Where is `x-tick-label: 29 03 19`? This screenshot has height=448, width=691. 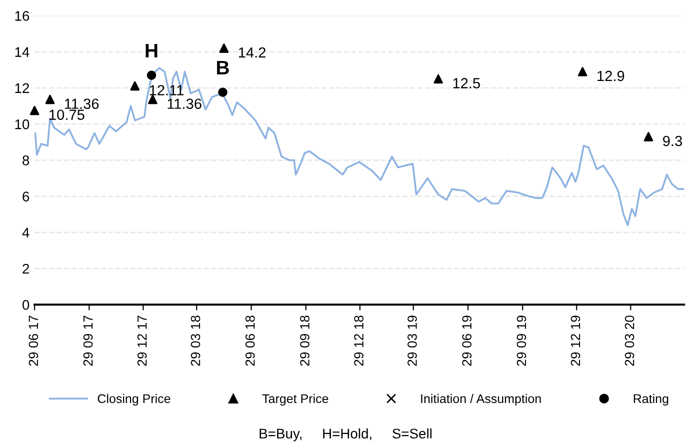 x-tick-label: 29 03 19 is located at coordinates (412, 341).